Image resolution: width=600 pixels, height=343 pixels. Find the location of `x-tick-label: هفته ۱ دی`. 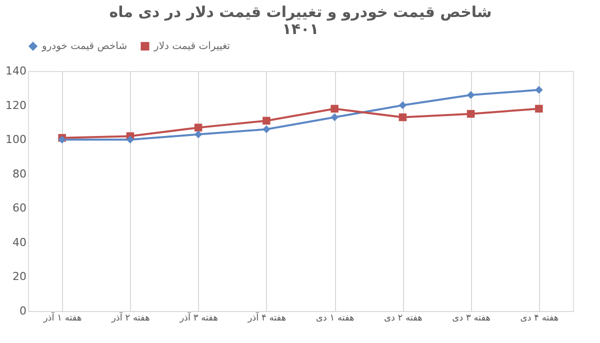

x-tick-label: هفته ۱ دی is located at coordinates (335, 319).